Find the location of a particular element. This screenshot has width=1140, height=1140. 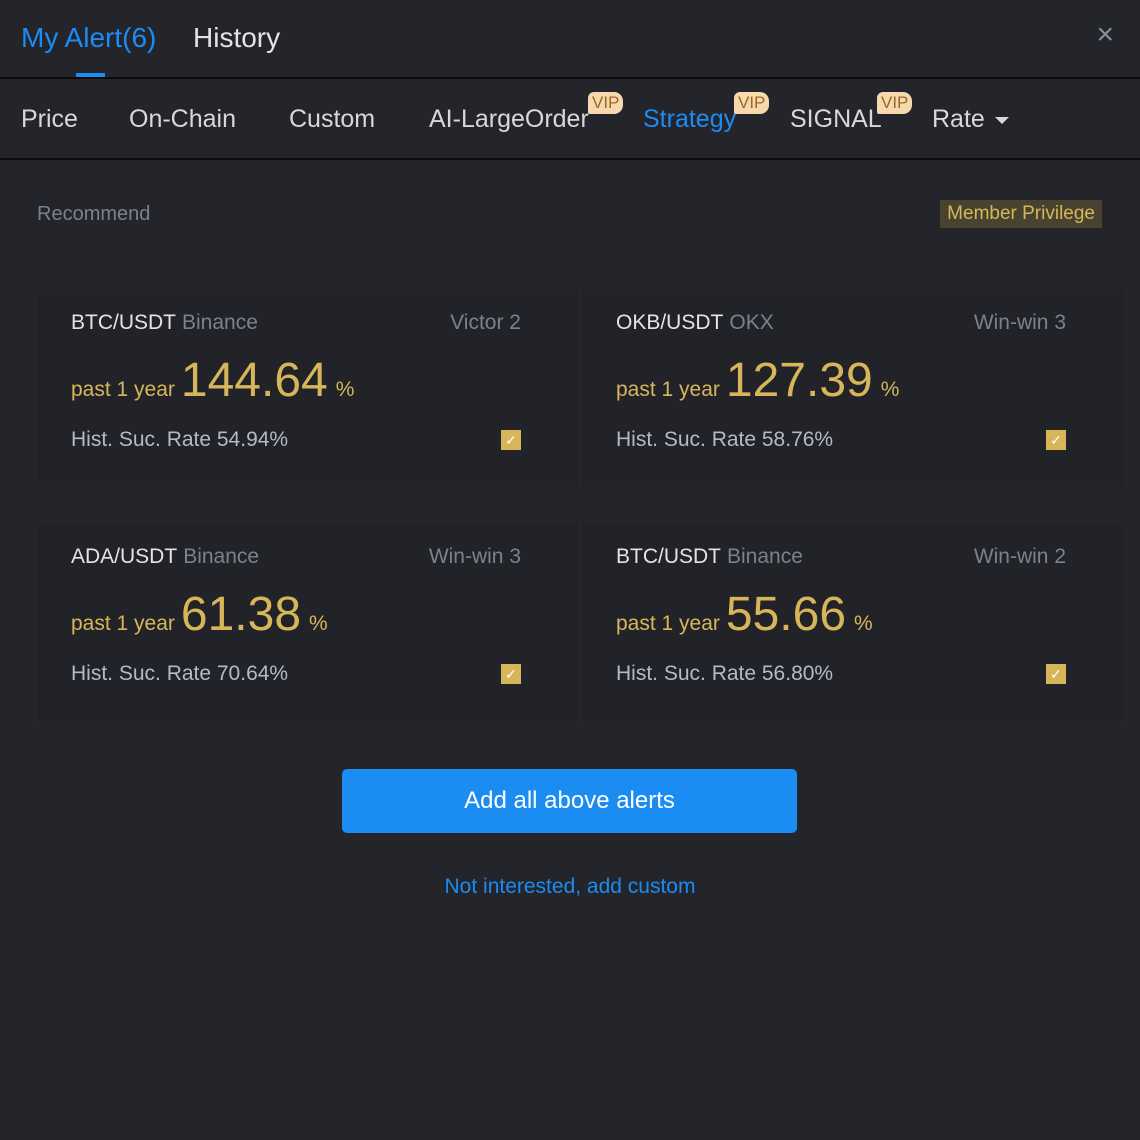

success-rate: Hist. Suc. Rate 70.64% is located at coordinates (180, 673).